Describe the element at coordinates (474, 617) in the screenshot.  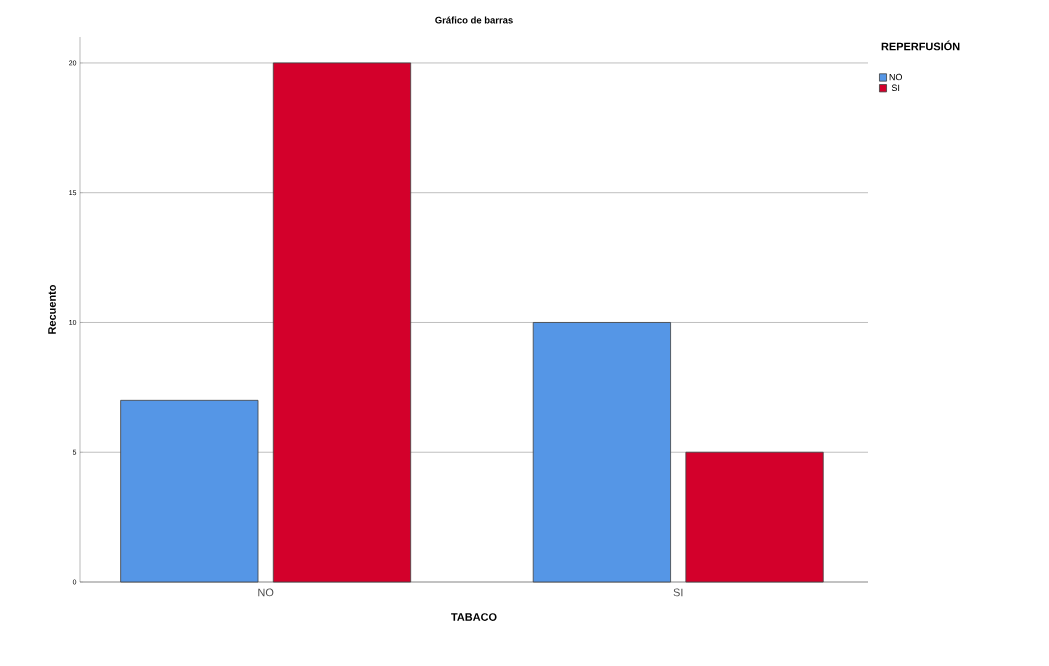
I see `x-axis-title: TABACO` at that location.